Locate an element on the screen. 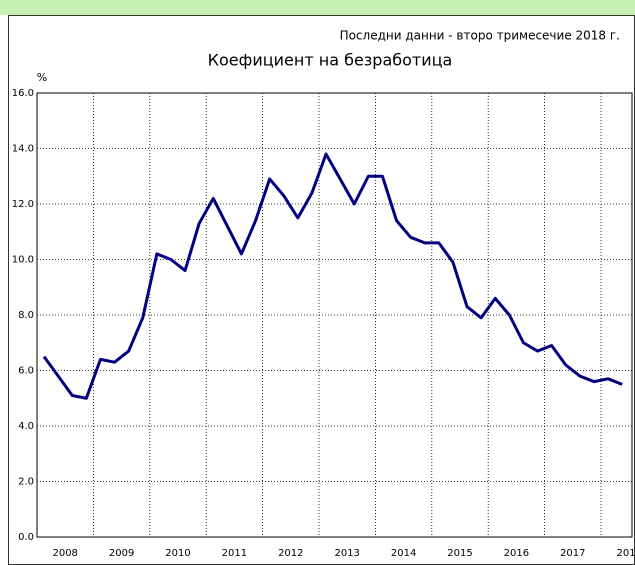 The height and width of the screenshot is (565, 635). y-tick-label: 2.0 is located at coordinates (26, 482).